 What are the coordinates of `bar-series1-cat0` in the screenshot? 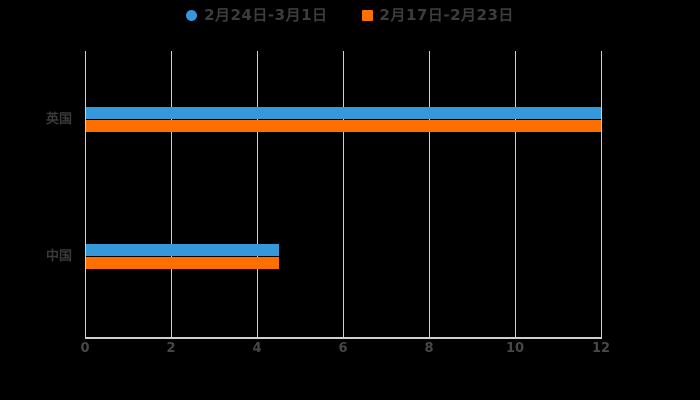 It's located at (343, 126).